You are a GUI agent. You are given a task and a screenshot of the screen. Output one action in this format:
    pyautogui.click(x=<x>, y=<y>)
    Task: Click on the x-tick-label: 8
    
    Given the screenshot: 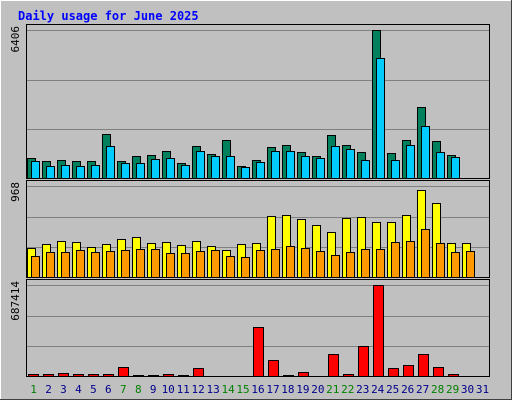 What is the action you would take?
    pyautogui.click(x=138, y=389)
    